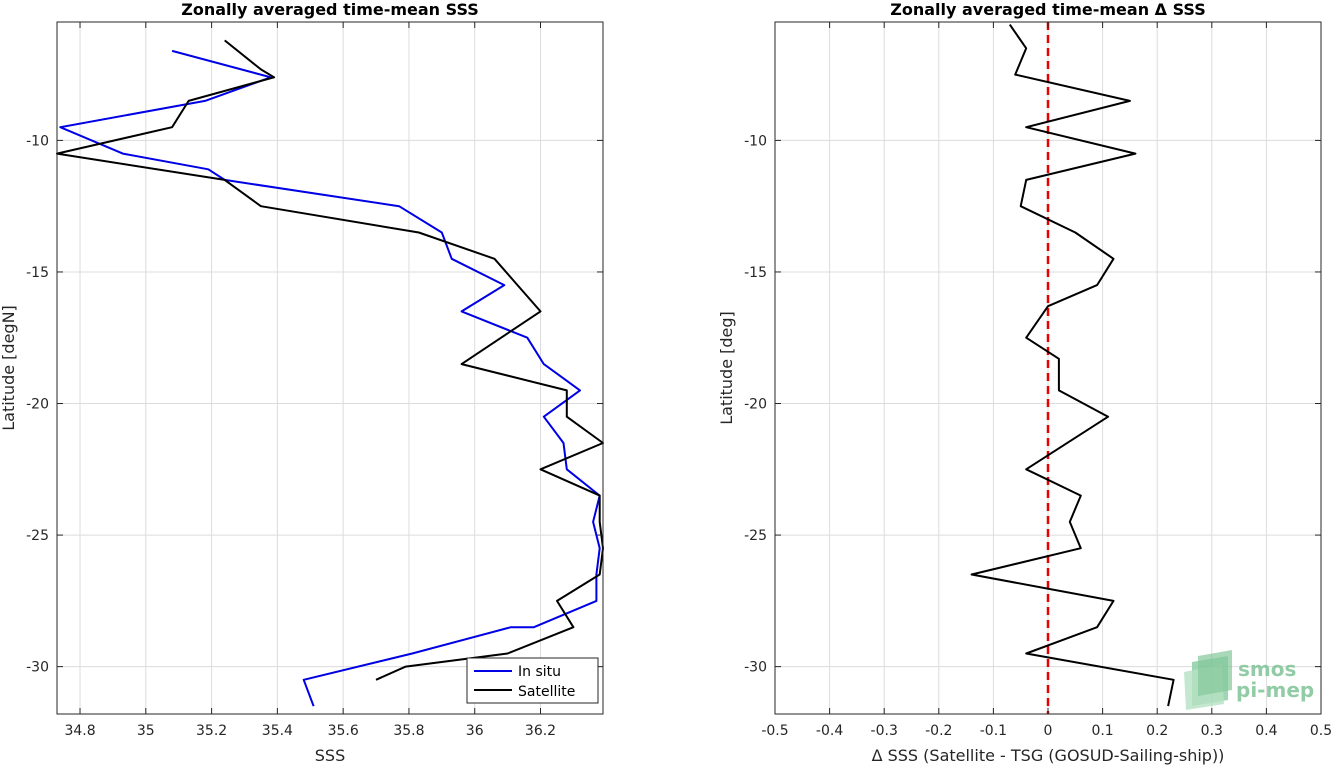 The image size is (1333, 765). What do you see at coordinates (330, 9) in the screenshot?
I see `chart-title: Zonally averaged time-mean SSS` at bounding box center [330, 9].